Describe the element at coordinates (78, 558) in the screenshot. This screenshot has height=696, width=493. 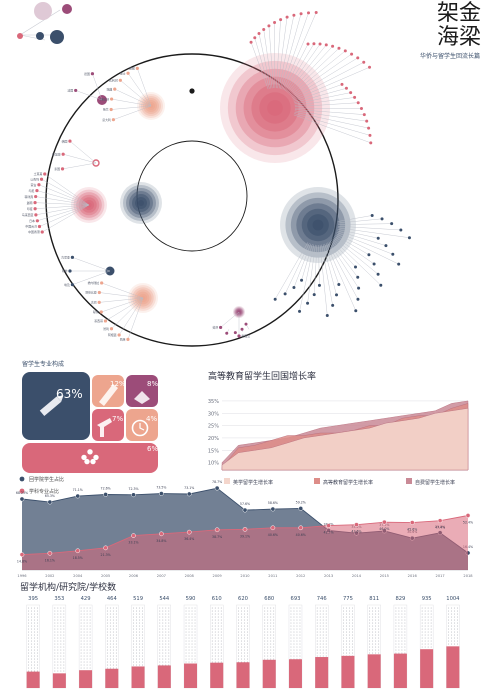
I see `dual-point-label: 18.5%` at that location.